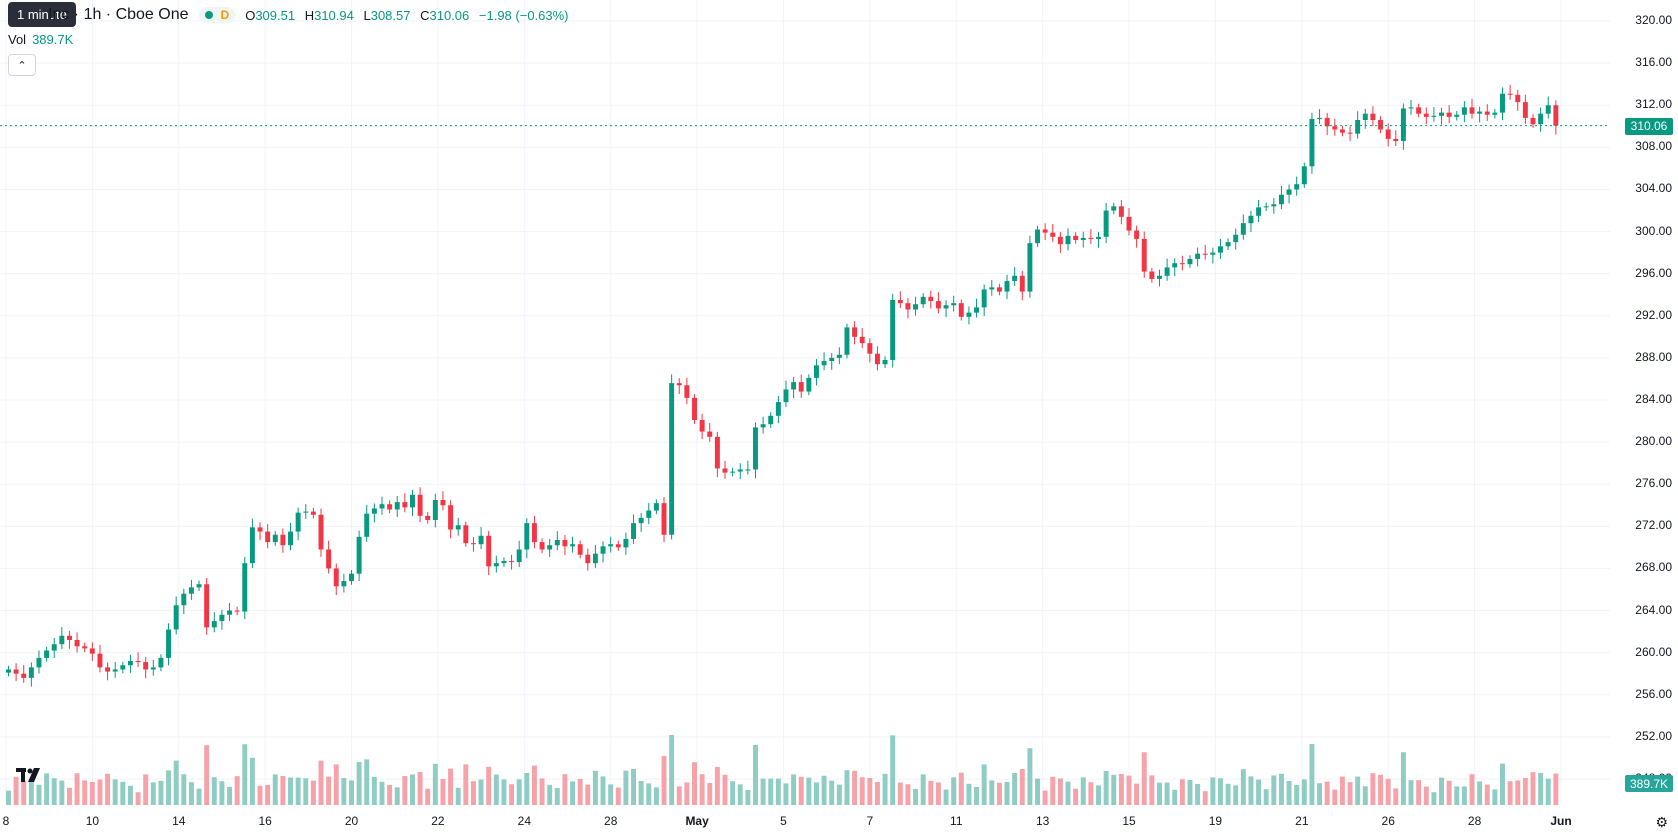  What do you see at coordinates (30, 775) in the screenshot?
I see `tradingview-logo-icon` at bounding box center [30, 775].